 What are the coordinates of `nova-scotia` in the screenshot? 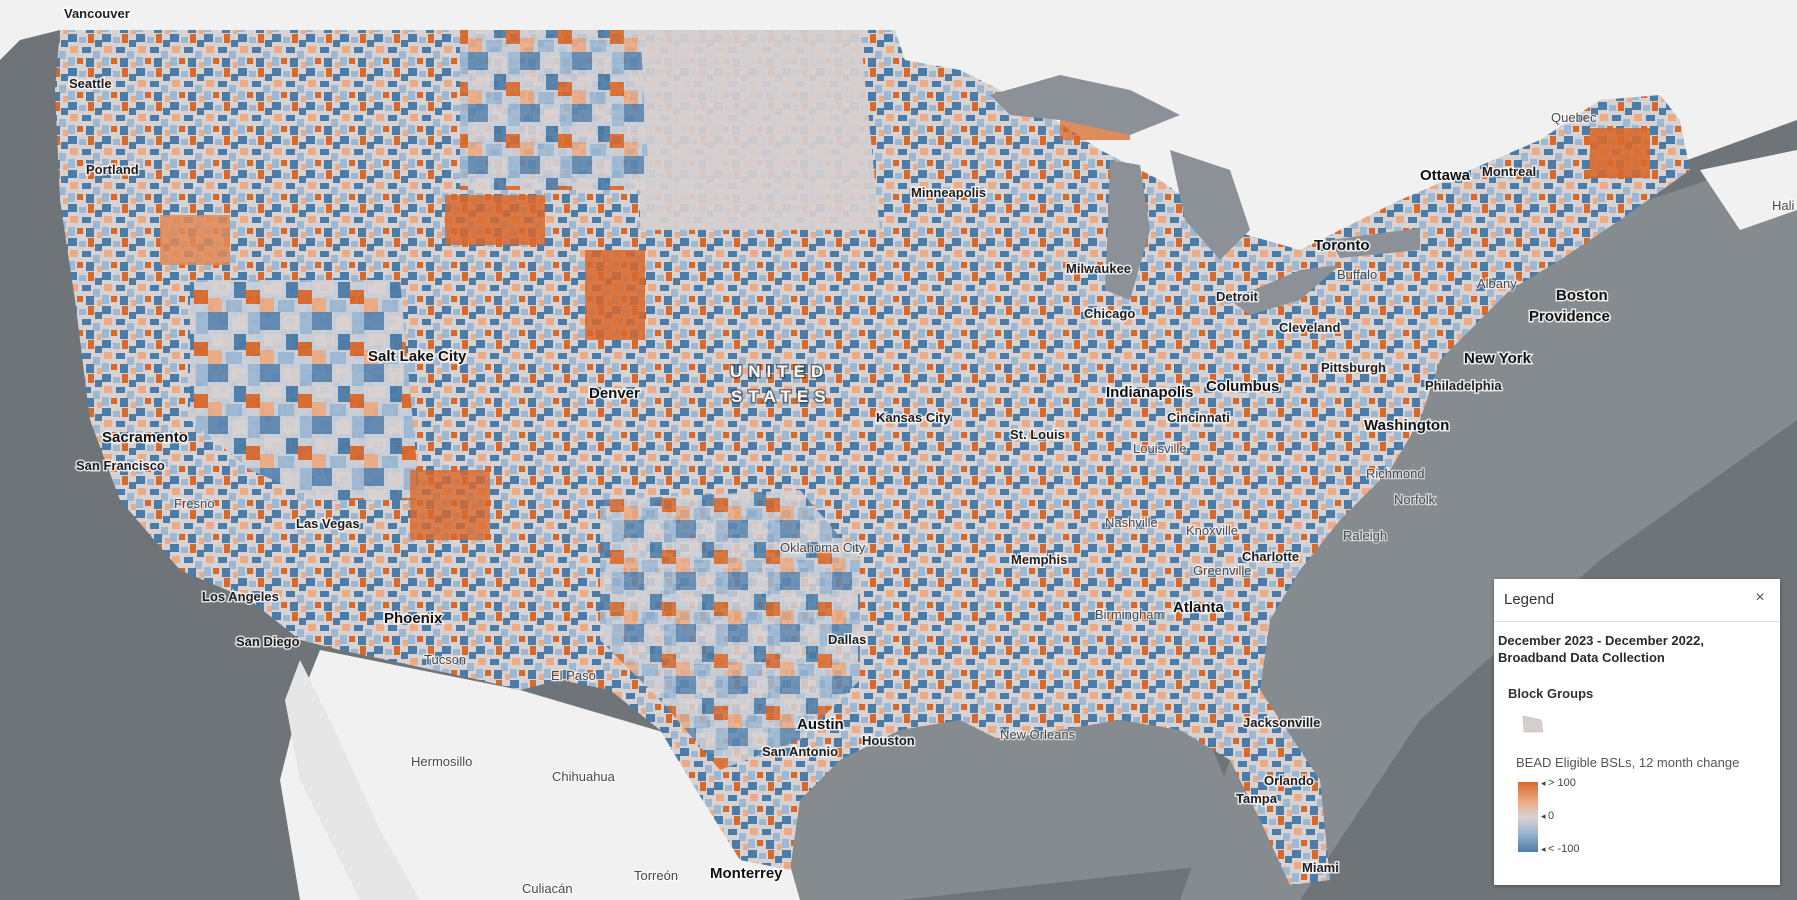 It's located at (1748, 190).